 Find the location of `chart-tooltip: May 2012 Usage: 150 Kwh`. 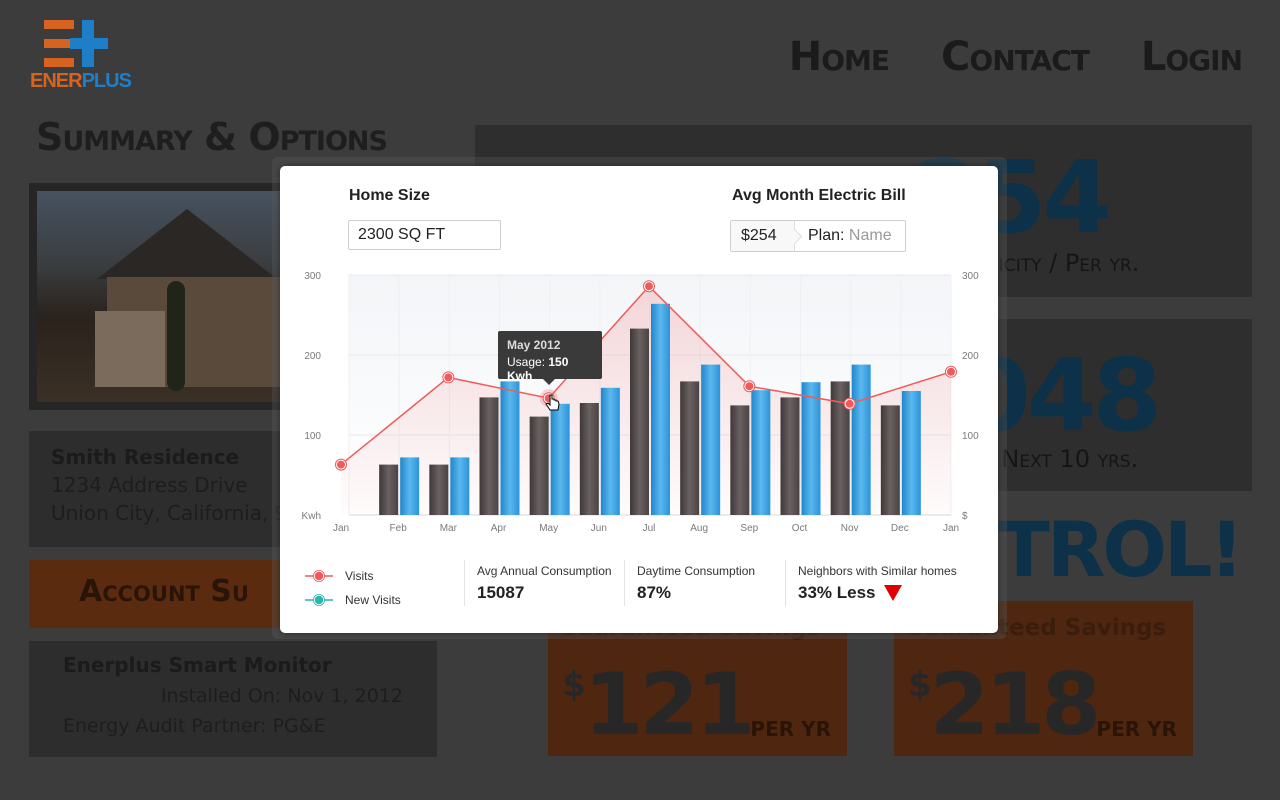

chart-tooltip: May 2012 Usage: 150 Kwh is located at coordinates (550, 358).